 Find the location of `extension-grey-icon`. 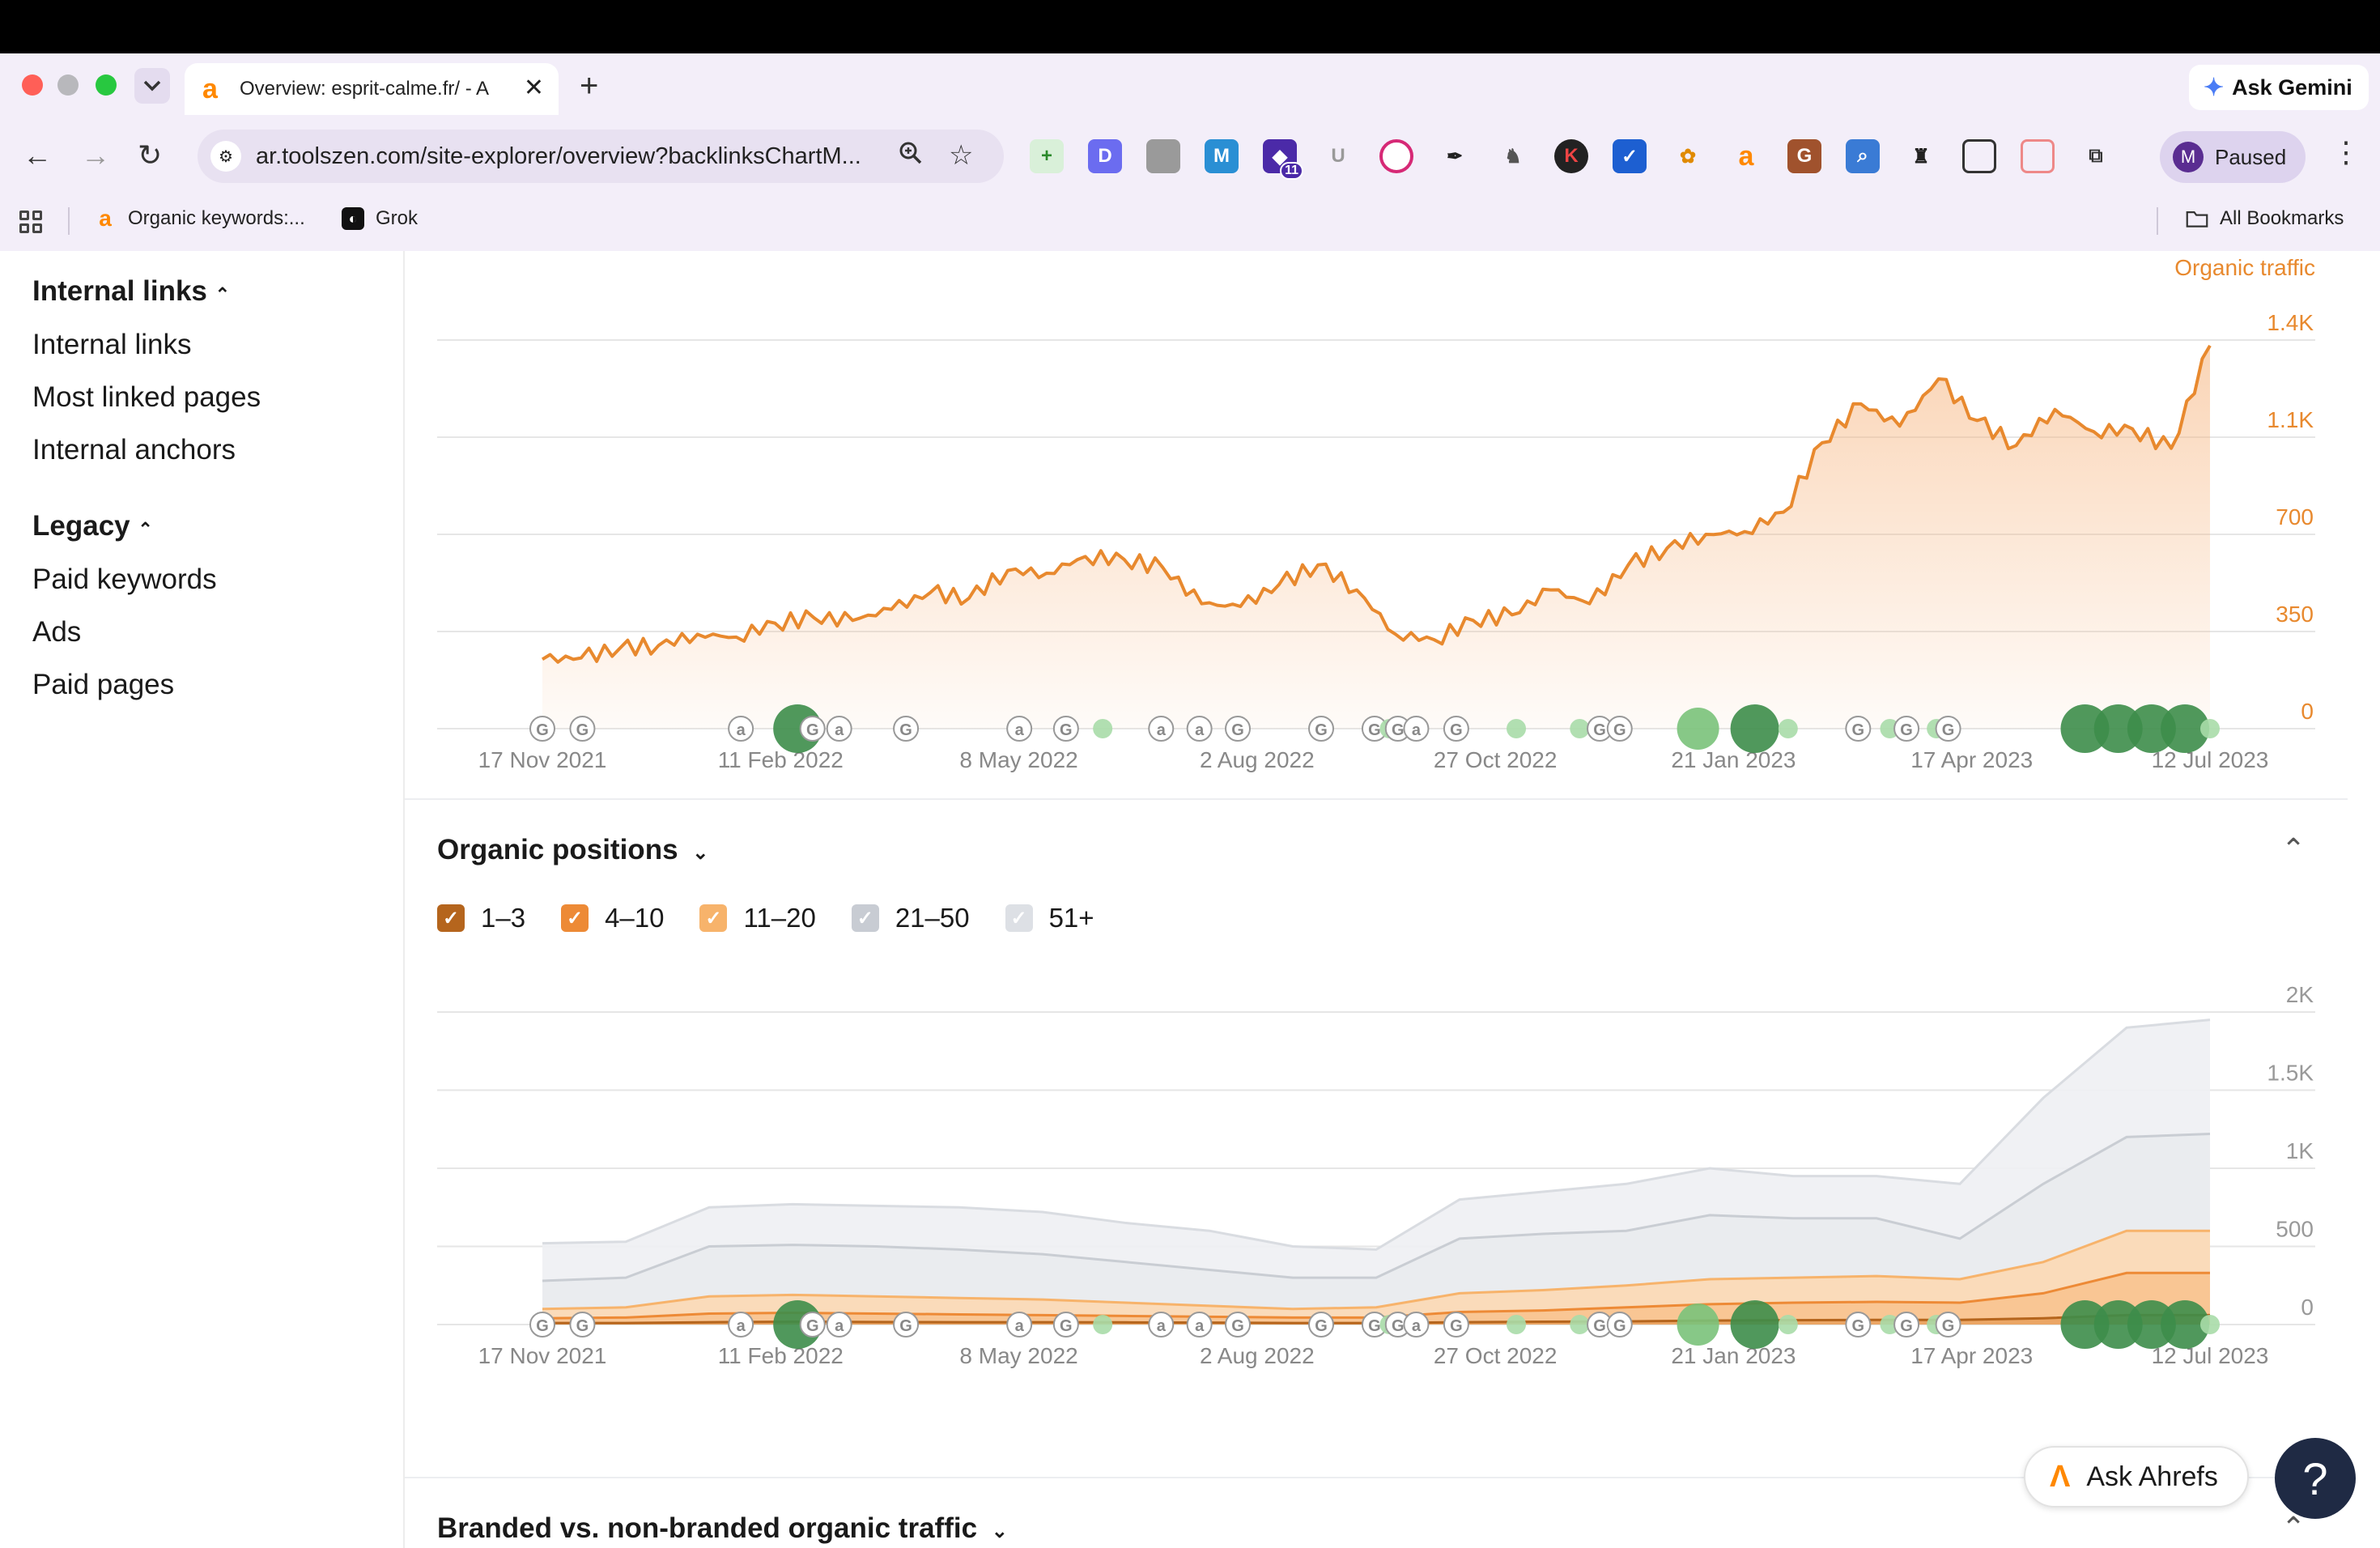

extension-grey-icon is located at coordinates (1163, 156).